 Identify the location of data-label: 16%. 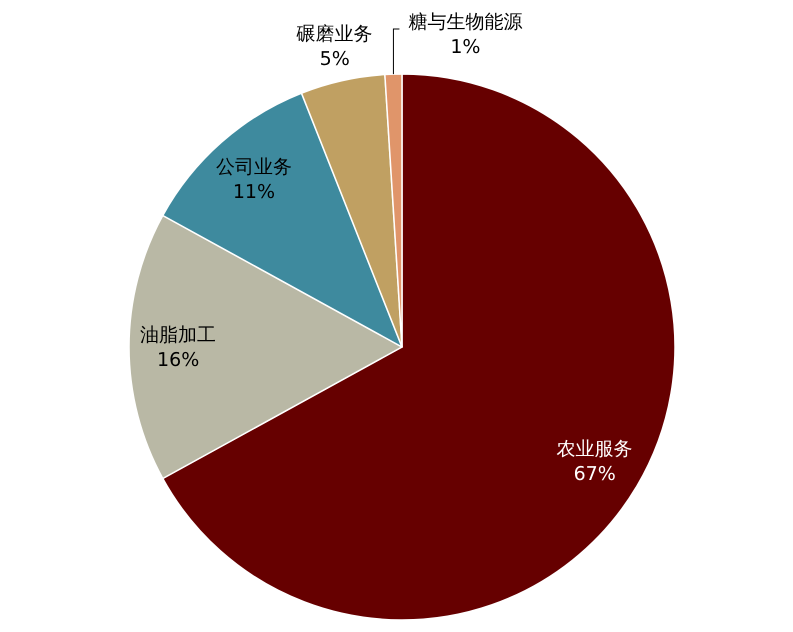
(178, 360).